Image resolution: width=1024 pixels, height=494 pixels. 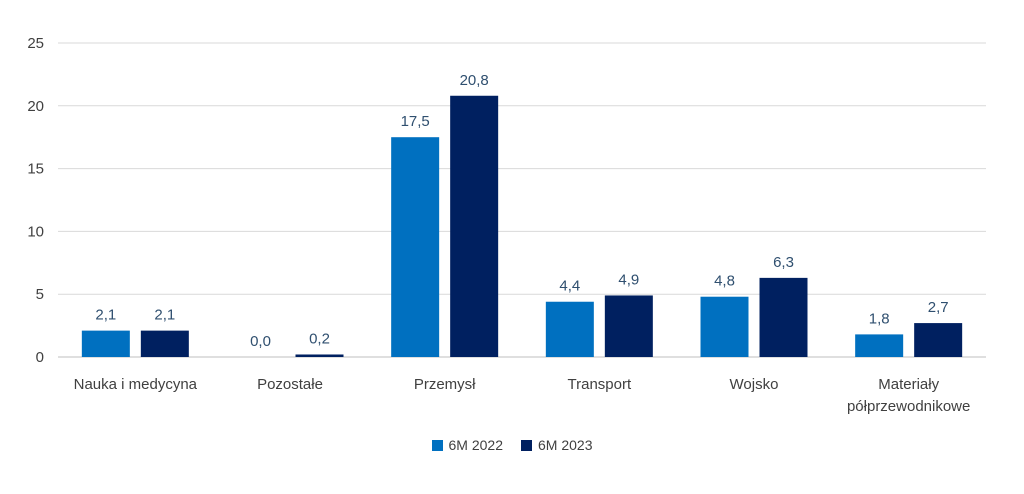 What do you see at coordinates (754, 384) in the screenshot?
I see `x-tick-label: Wojsko` at bounding box center [754, 384].